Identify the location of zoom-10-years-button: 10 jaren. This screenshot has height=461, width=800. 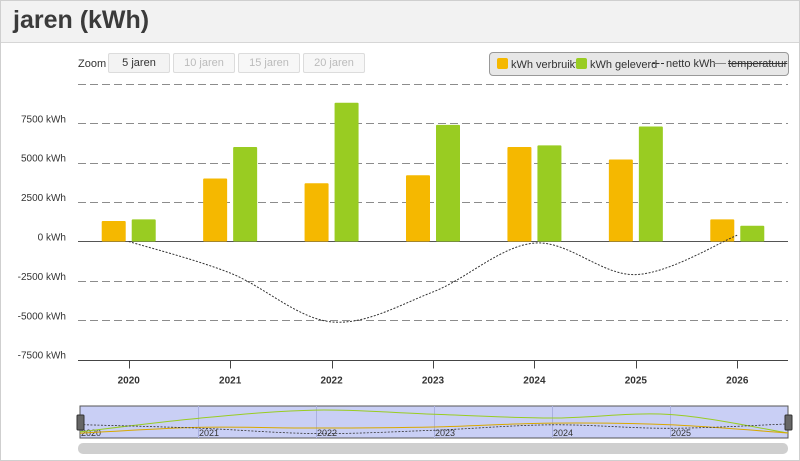
(204, 63).